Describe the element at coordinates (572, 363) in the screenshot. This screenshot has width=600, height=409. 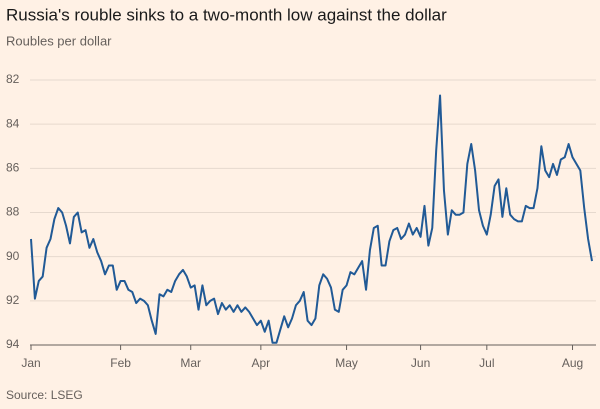
I see `x-tick-label: Aug` at that location.